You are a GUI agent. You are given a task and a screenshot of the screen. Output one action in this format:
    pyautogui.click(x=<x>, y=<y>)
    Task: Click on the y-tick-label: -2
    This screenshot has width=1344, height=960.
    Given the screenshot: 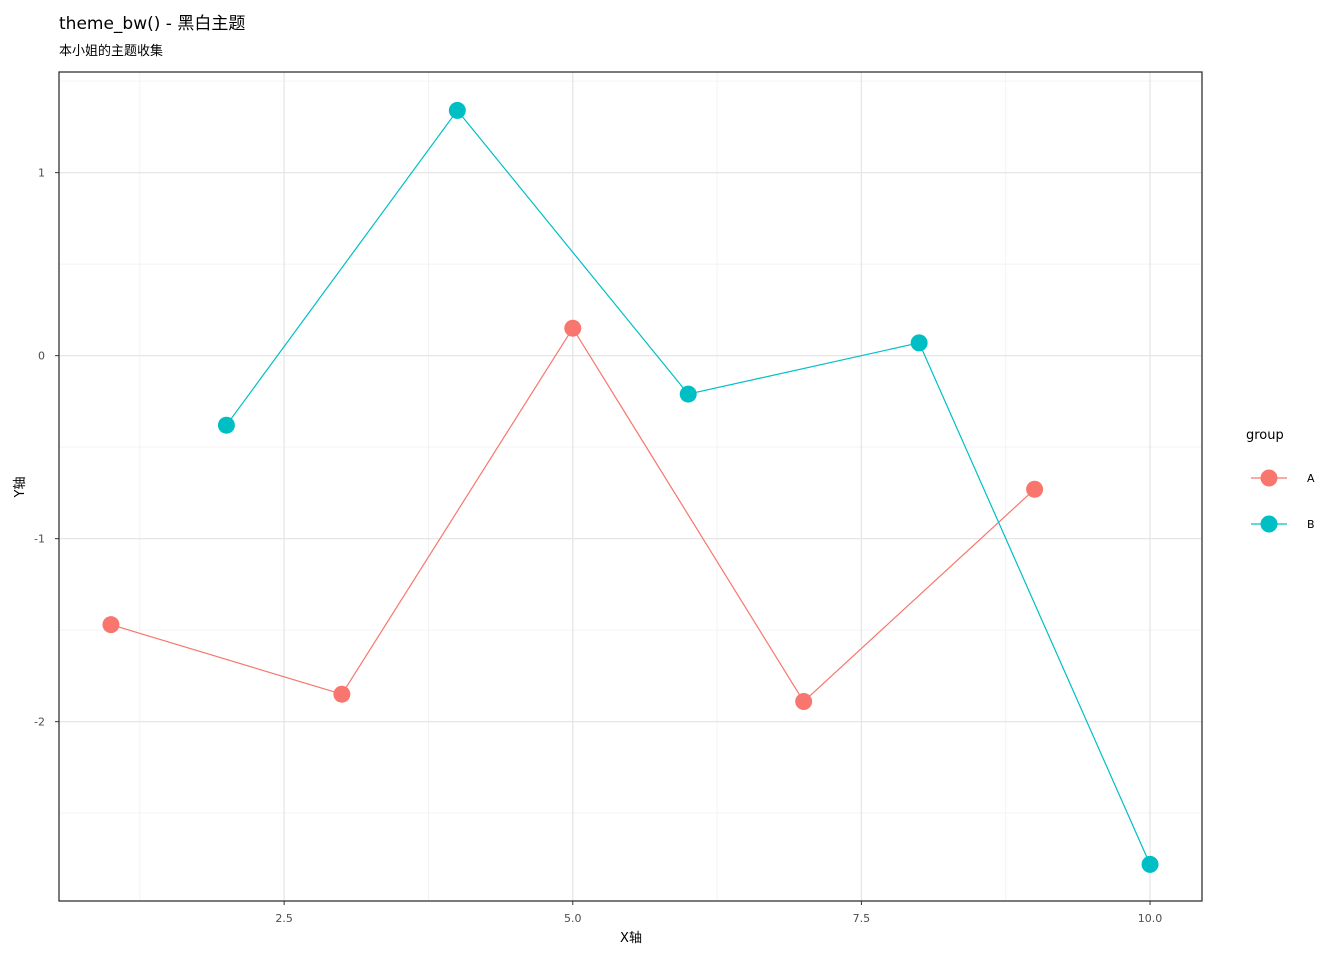 What is the action you would take?
    pyautogui.click(x=39, y=722)
    